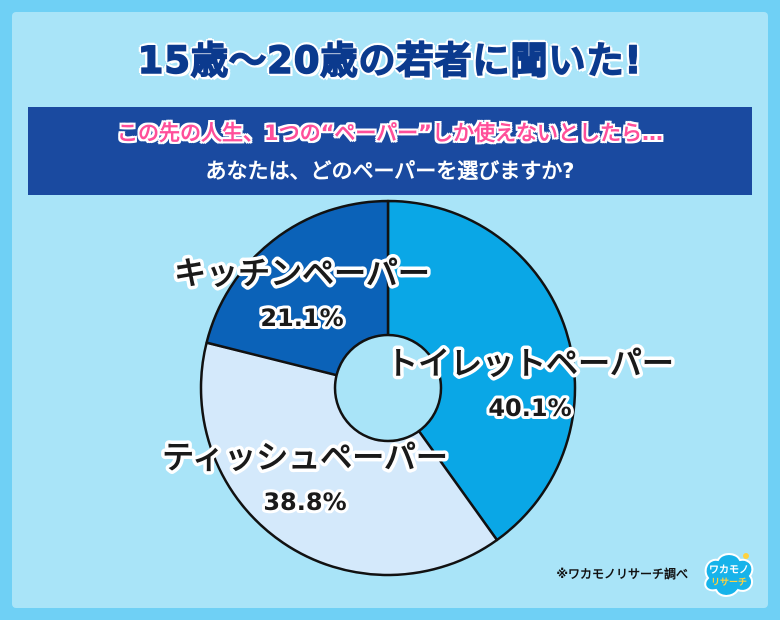 Image resolution: width=780 pixels, height=620 pixels. Describe the element at coordinates (304, 502) in the screenshot. I see `value-label: 38.8%` at that location.